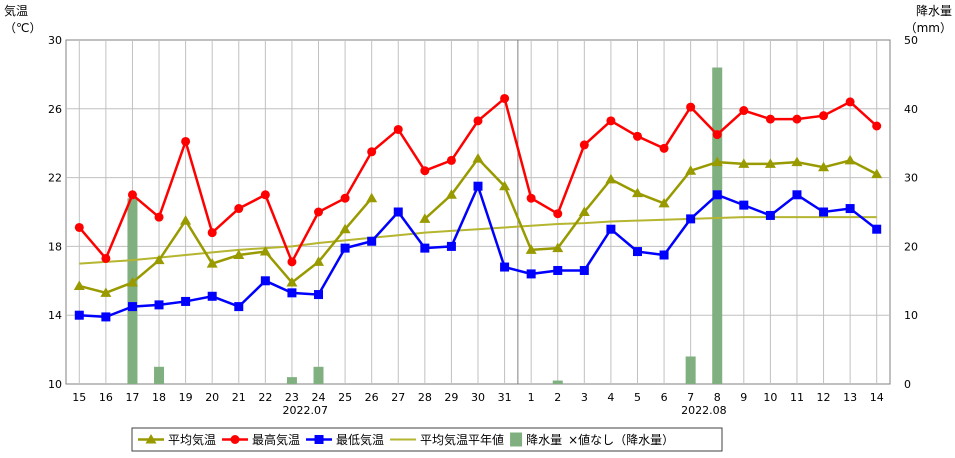 This screenshot has width=955, height=458. Describe the element at coordinates (621, 439) in the screenshot. I see `legend-note: ×値なし（降水量）` at that location.